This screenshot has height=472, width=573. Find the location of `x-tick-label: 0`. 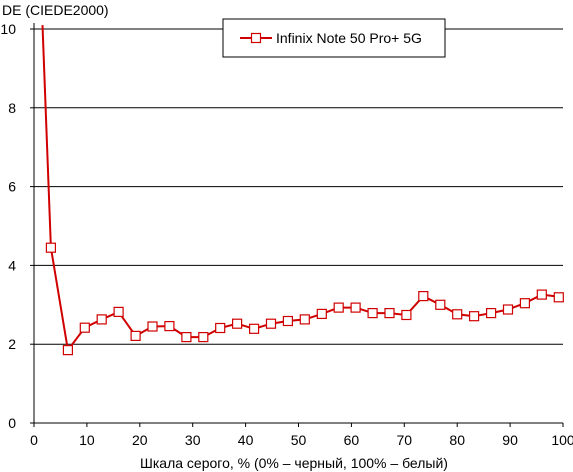

x-tick-label: 0 is located at coordinates (34, 440).